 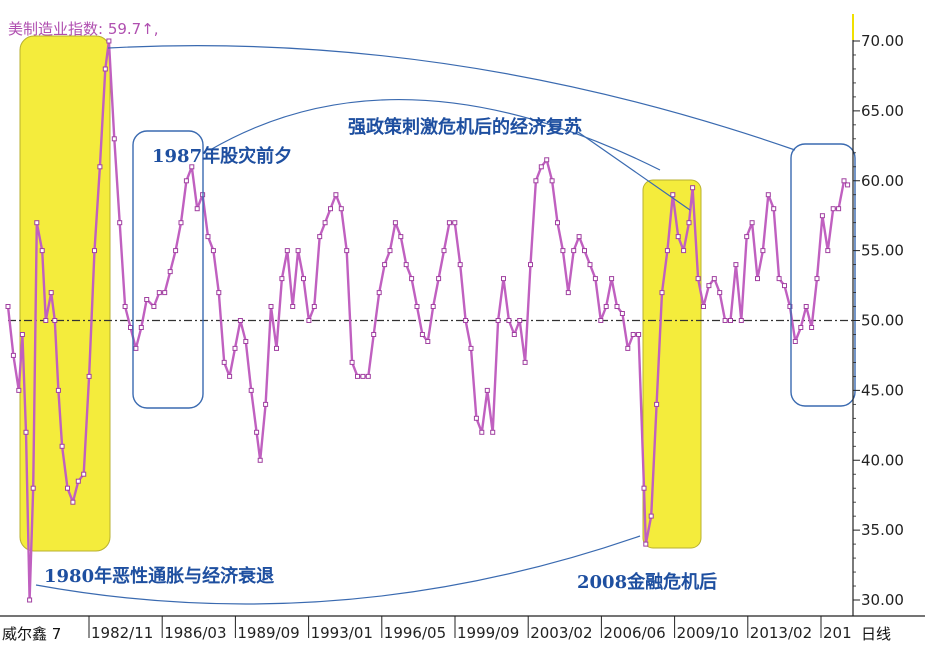 What do you see at coordinates (634, 171) in the screenshot?
I see `connector-stimulus-arrow` at bounding box center [634, 171].